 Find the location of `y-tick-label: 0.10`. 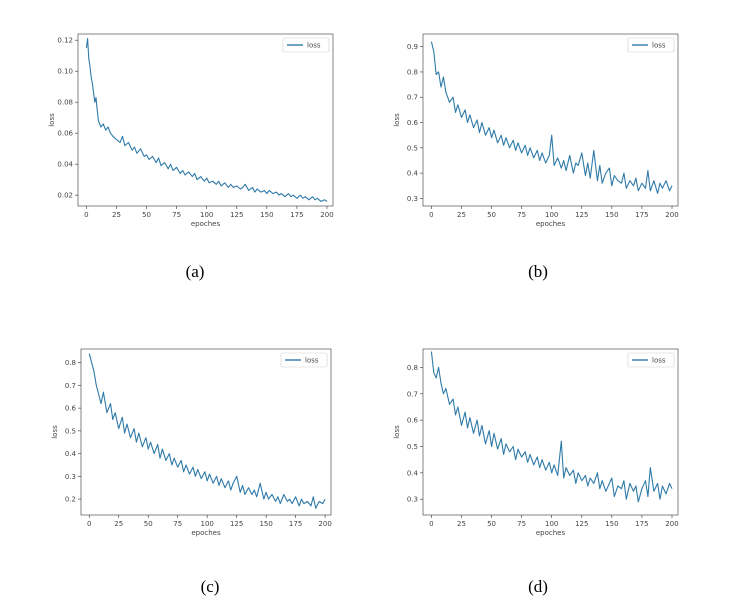

y-tick-label: 0.10 is located at coordinates (65, 72).